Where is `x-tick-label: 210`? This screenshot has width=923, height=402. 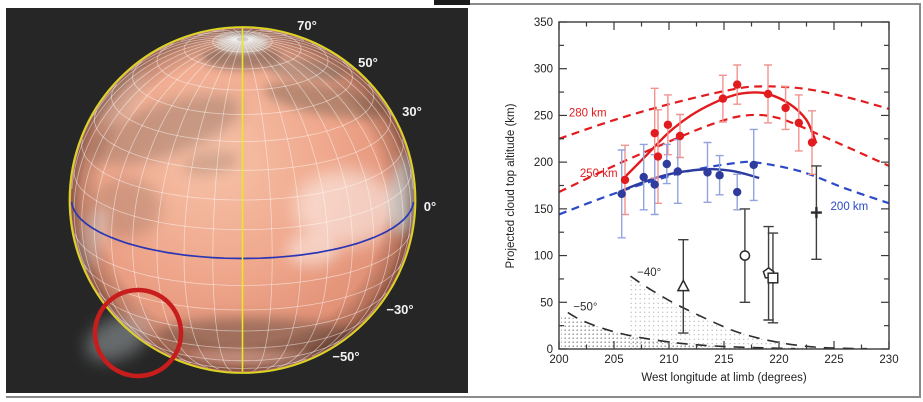
x-tick-label: 210 is located at coordinates (668, 360).